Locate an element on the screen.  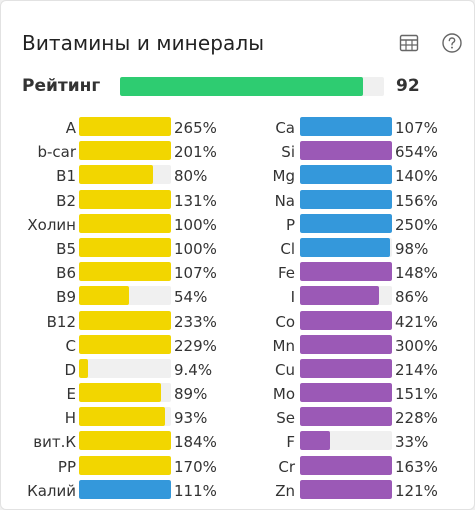
nutrient-label: Калий is located at coordinates (51, 490).